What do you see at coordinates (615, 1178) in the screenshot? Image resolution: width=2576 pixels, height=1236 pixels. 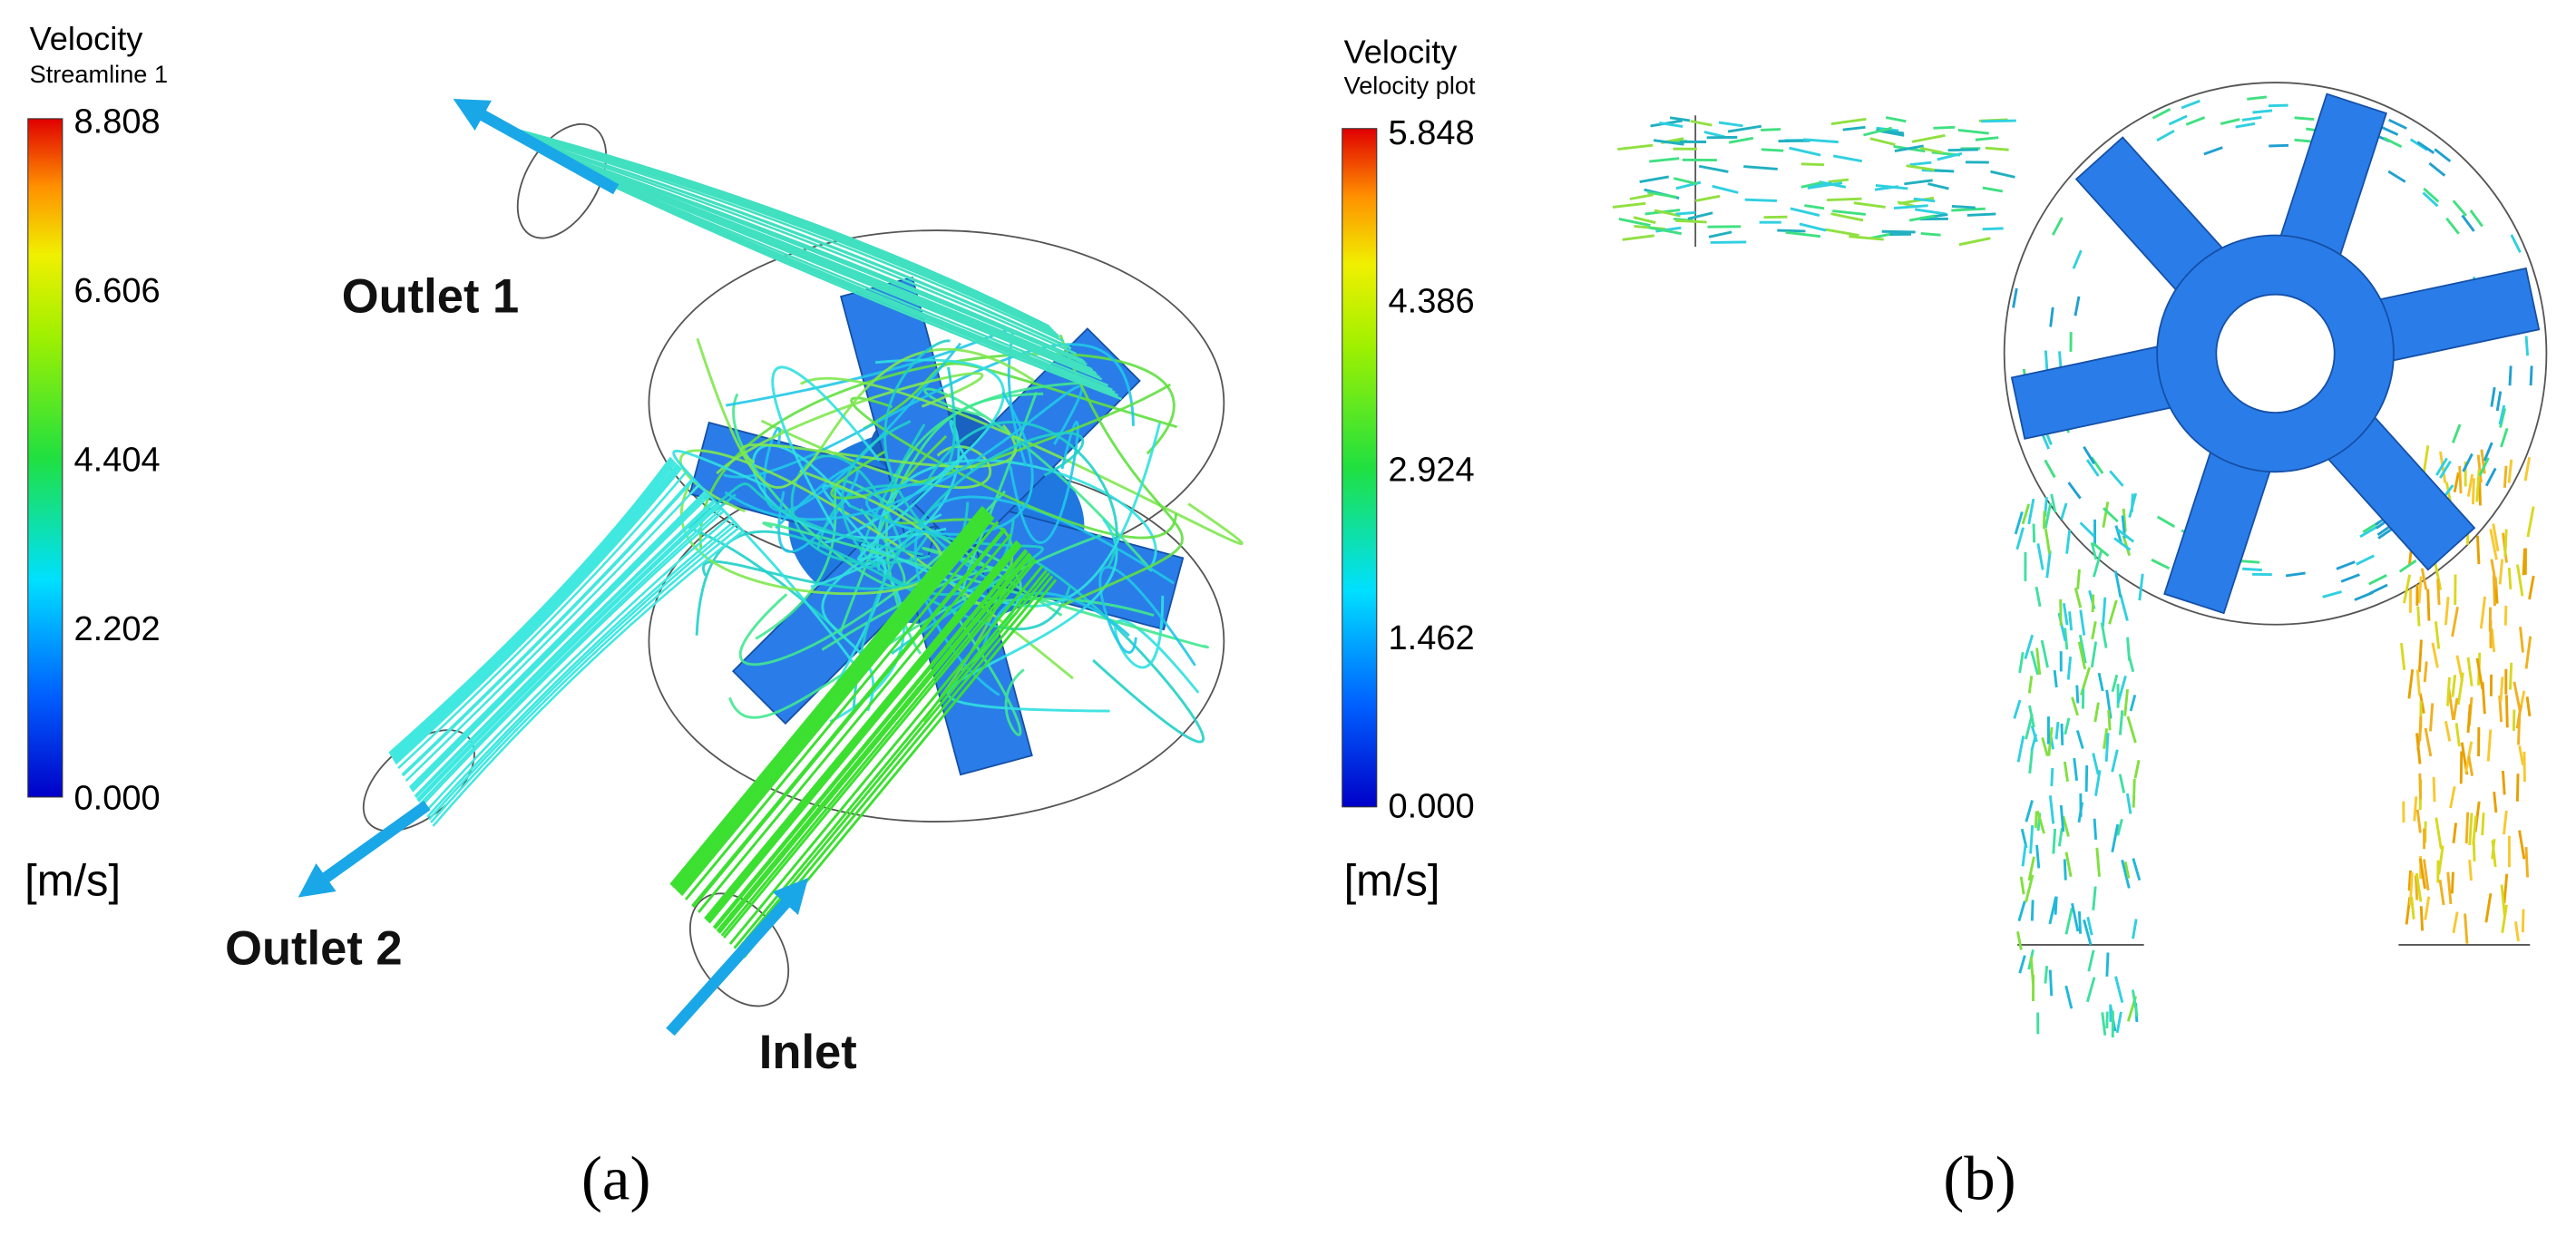 I see `caption: (a)` at bounding box center [615, 1178].